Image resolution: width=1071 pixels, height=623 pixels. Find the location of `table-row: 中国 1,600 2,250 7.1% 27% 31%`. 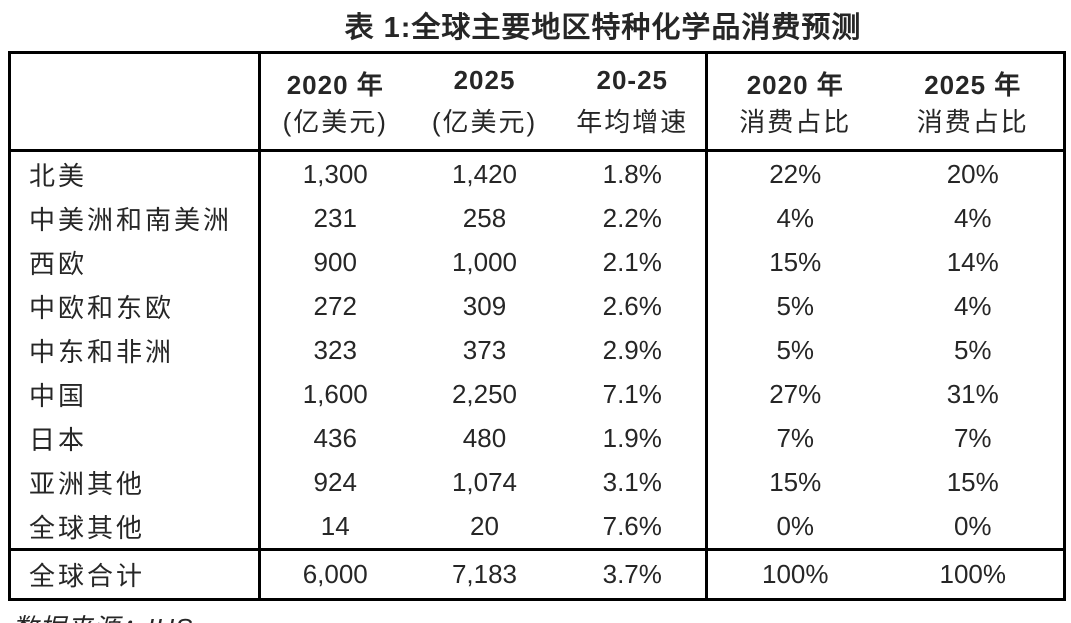

table-row: 中国 1,600 2,250 7.1% 27% 31% is located at coordinates (537, 394).